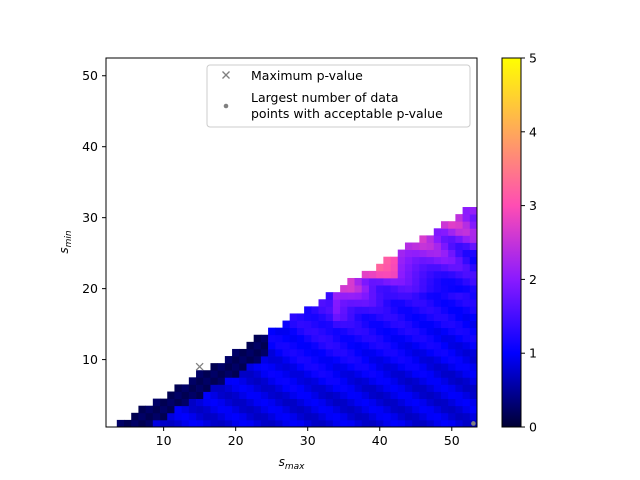 This screenshot has height=480, width=640. I want to click on x-tick-label: 20, so click(236, 440).